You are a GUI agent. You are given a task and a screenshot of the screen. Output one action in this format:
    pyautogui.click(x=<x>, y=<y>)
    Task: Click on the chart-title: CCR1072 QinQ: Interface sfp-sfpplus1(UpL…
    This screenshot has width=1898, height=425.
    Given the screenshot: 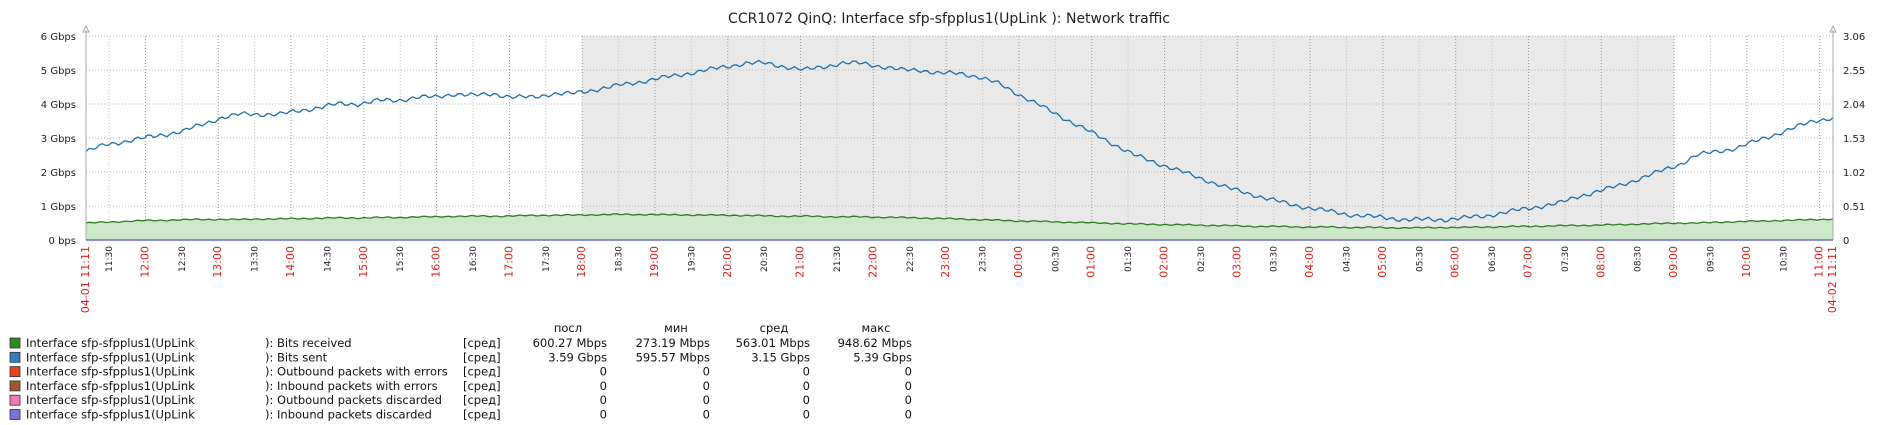 What is the action you would take?
    pyautogui.click(x=949, y=19)
    